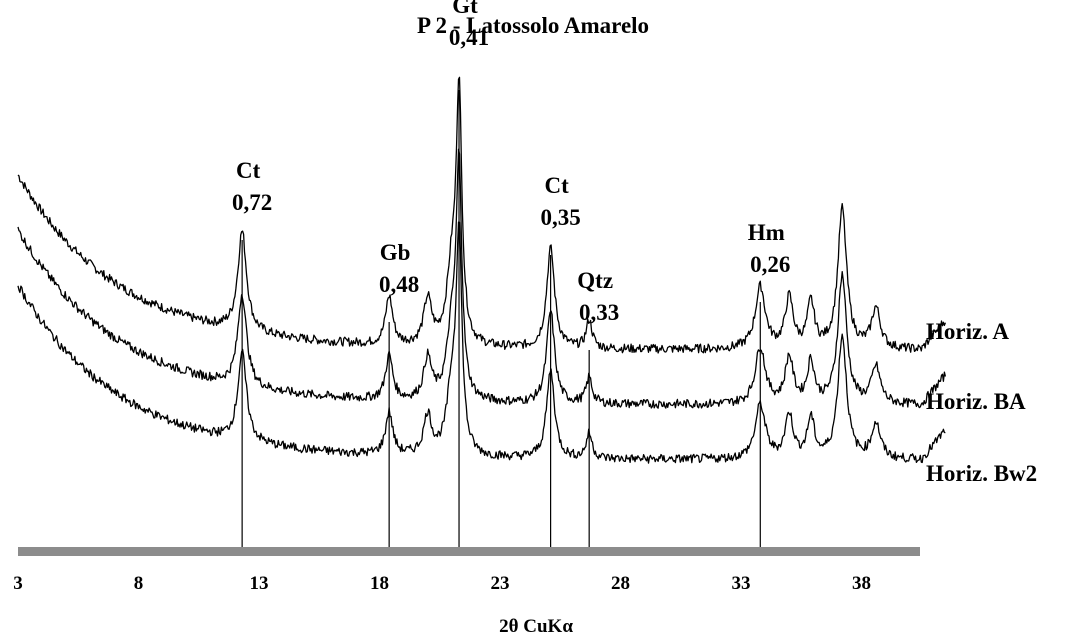  Describe the element at coordinates (533, 25) in the screenshot. I see `chart-title: P 2 - Latossolo Amarelo` at that location.